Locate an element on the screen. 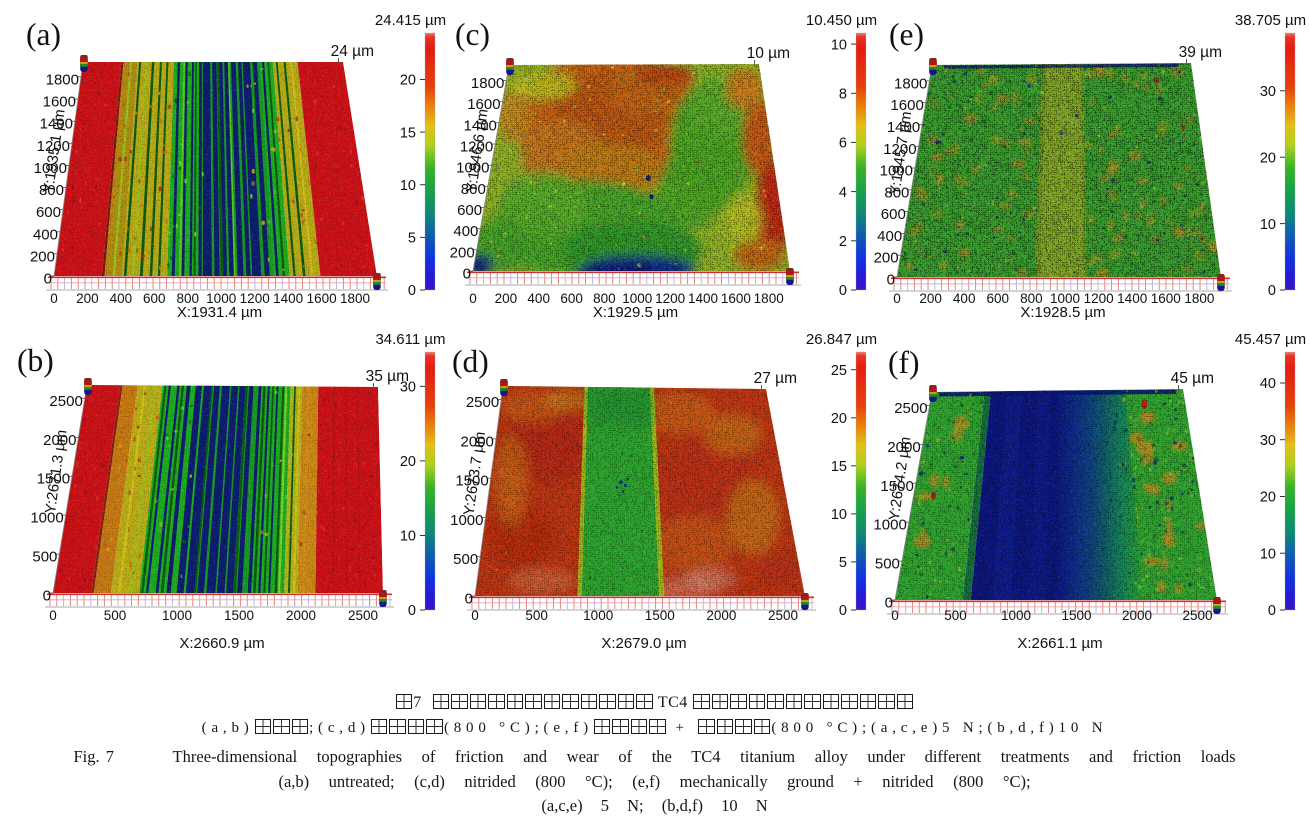  svg-text: X:2679.0 µm is located at coordinates (643, 643).